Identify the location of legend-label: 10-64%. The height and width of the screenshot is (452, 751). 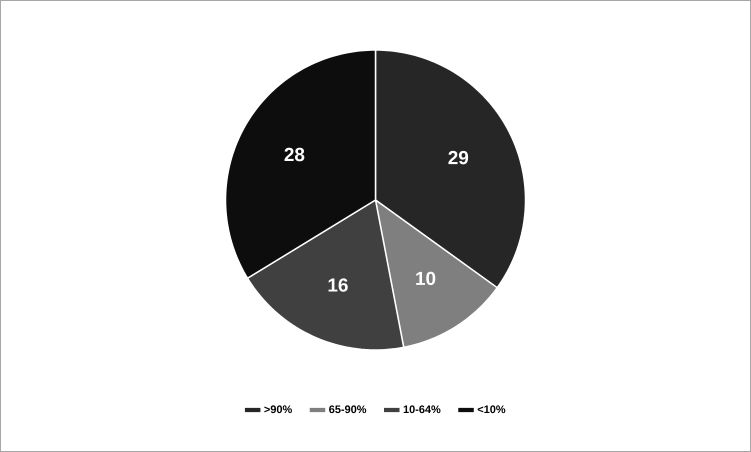
(422, 409).